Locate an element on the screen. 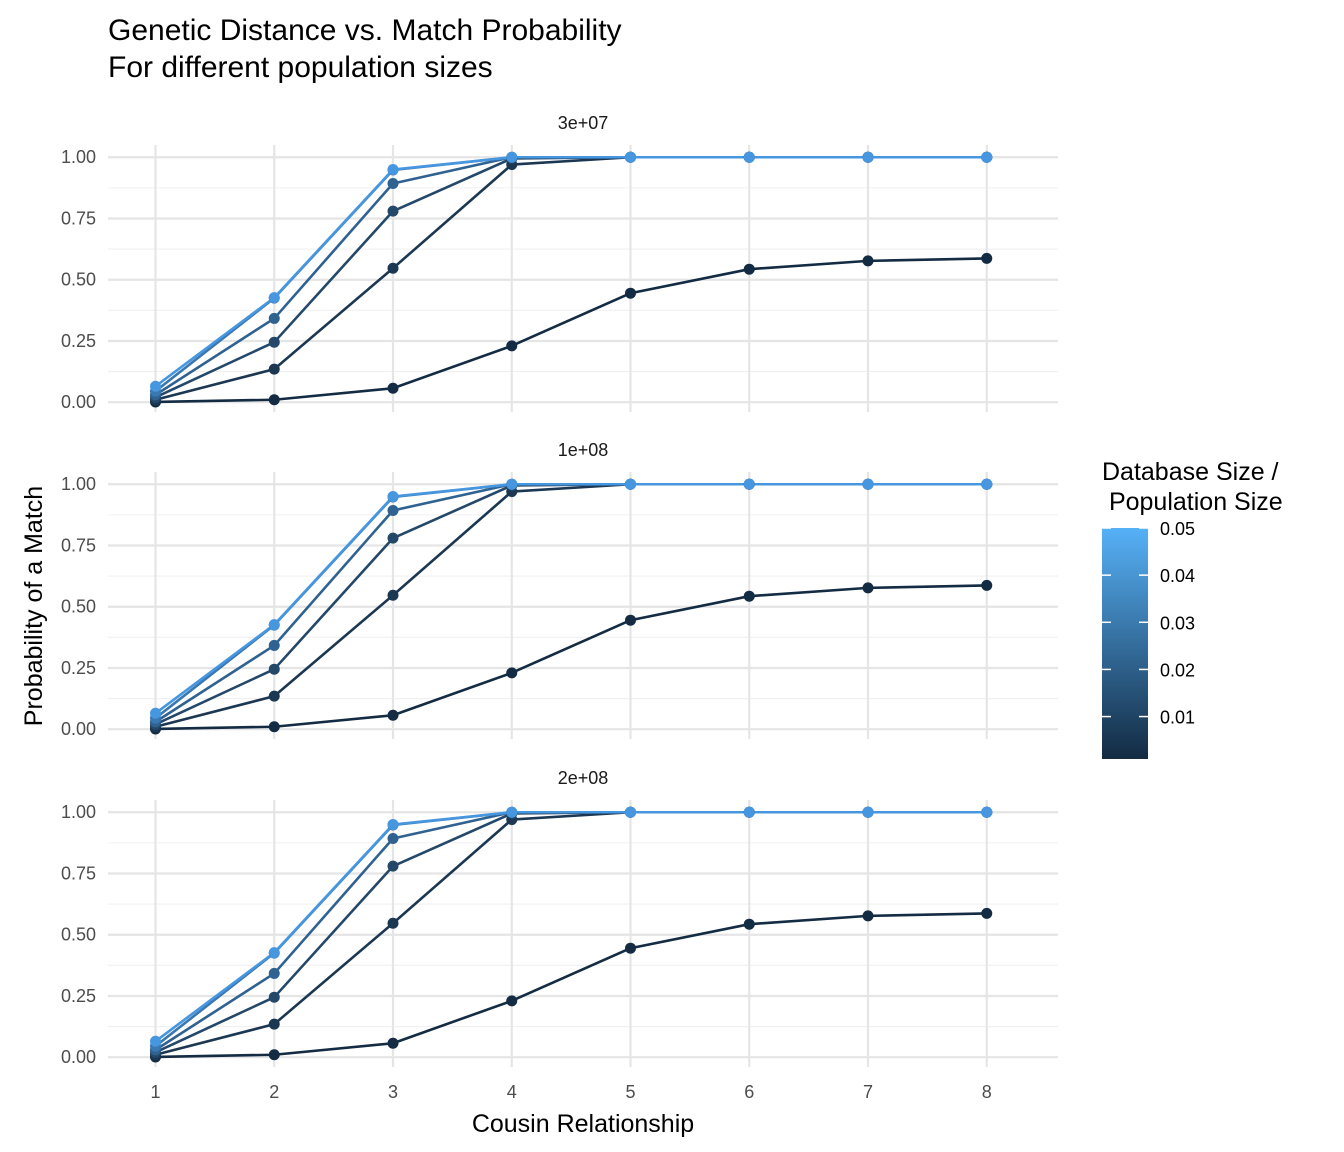  legend-colorbar is located at coordinates (1125, 643).